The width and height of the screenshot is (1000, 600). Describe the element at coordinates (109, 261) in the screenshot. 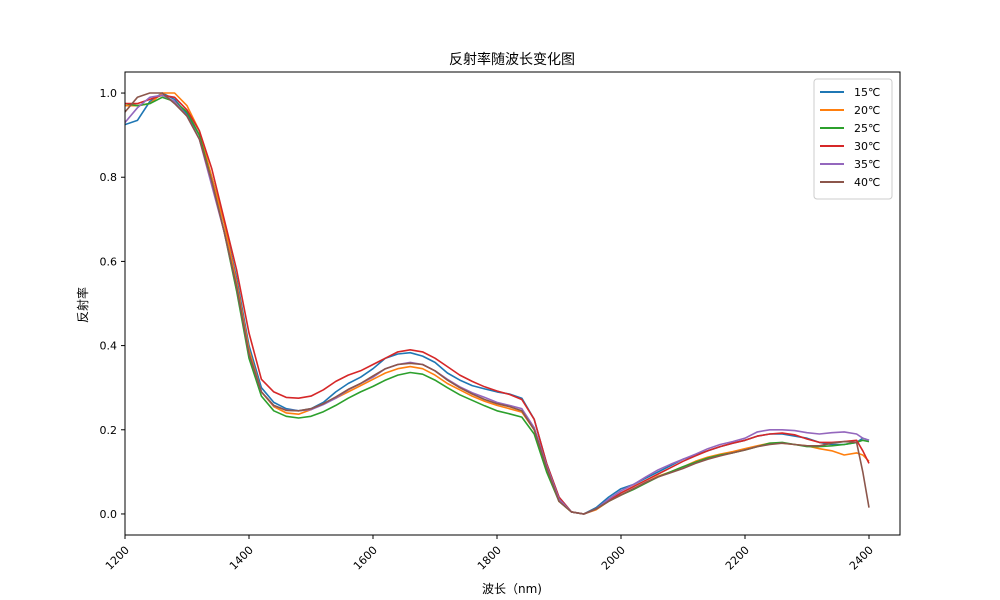

I see `y-tick-label: 0.6` at that location.